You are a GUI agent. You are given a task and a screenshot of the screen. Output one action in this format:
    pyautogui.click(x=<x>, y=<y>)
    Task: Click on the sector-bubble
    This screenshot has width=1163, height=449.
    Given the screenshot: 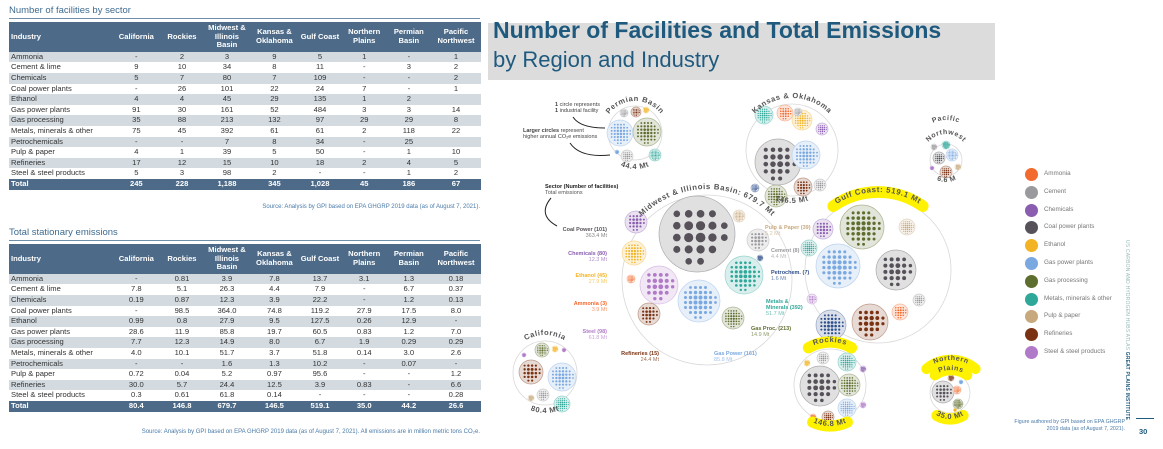 What is the action you would take?
    pyautogui.click(x=939, y=158)
    